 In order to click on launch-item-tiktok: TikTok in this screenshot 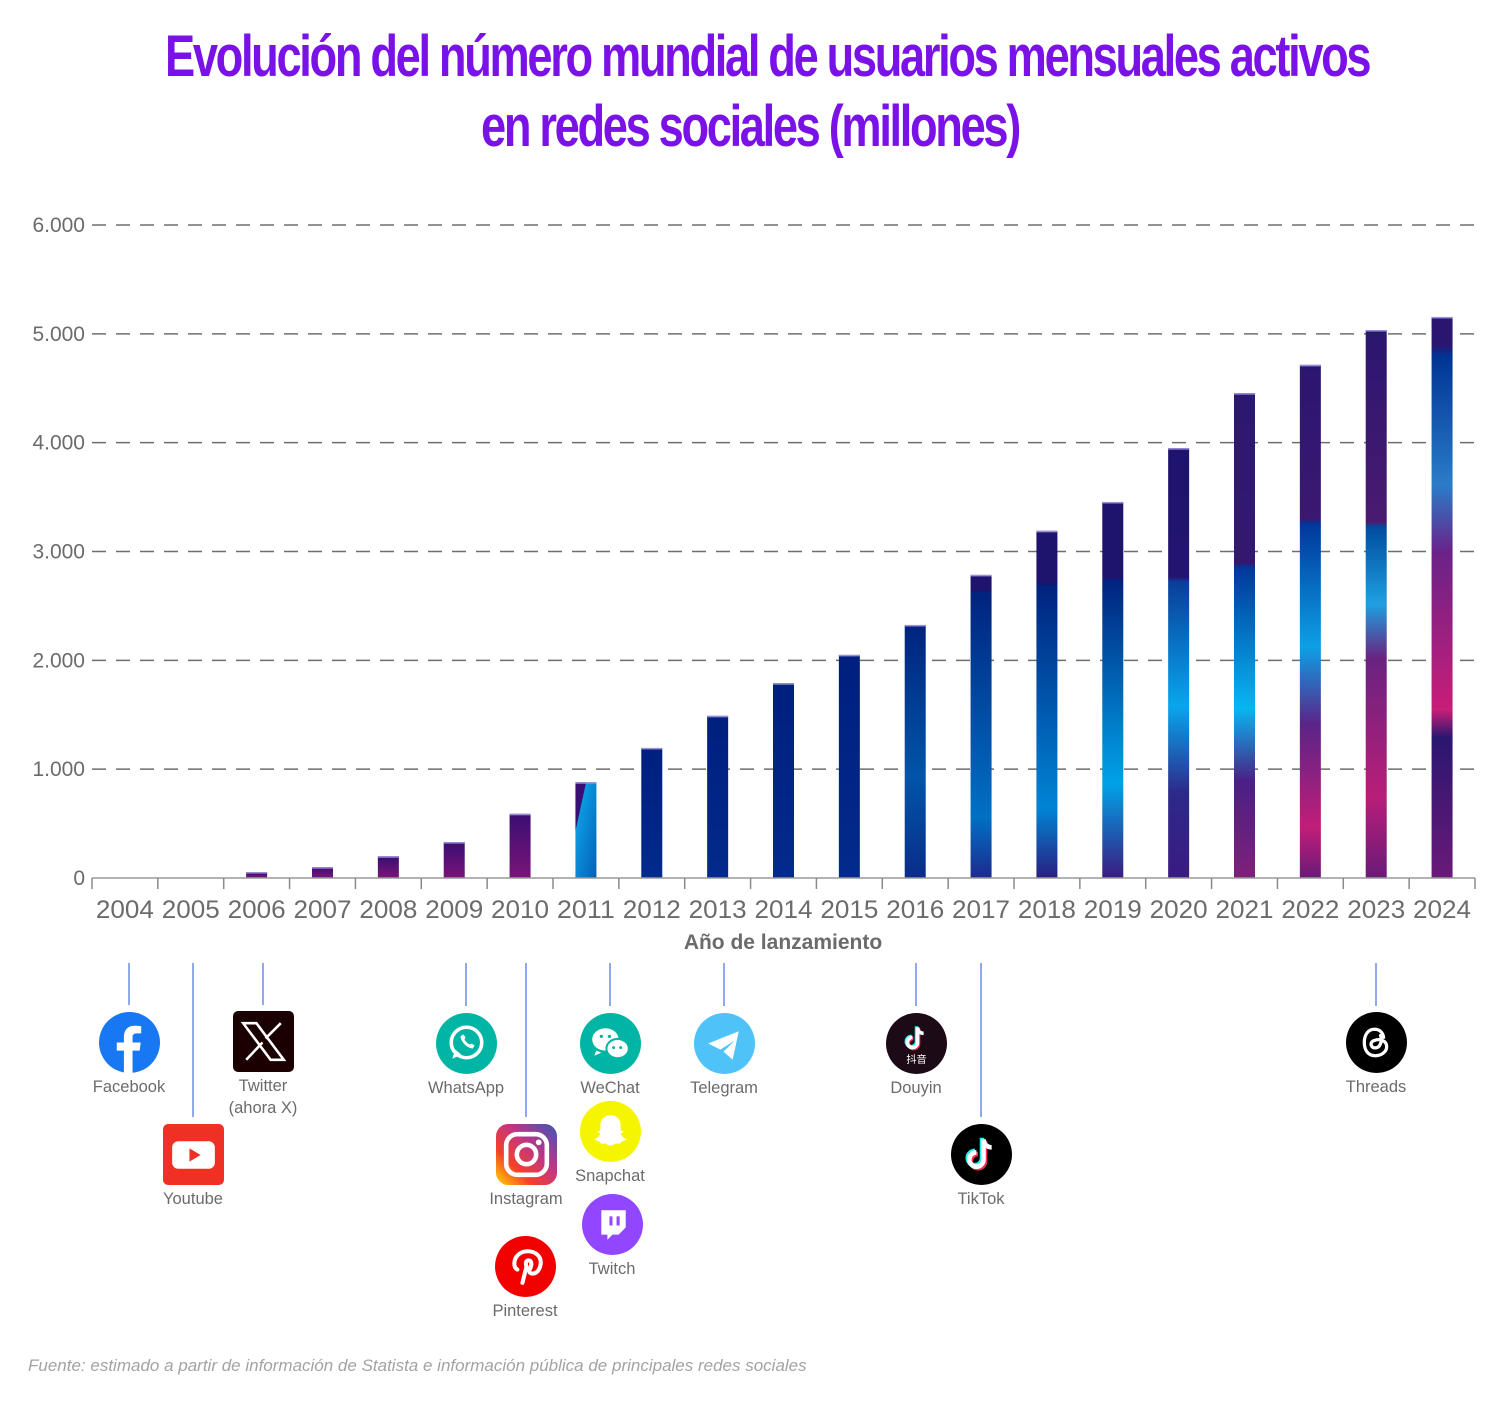, I will do `click(981, 1167)`.